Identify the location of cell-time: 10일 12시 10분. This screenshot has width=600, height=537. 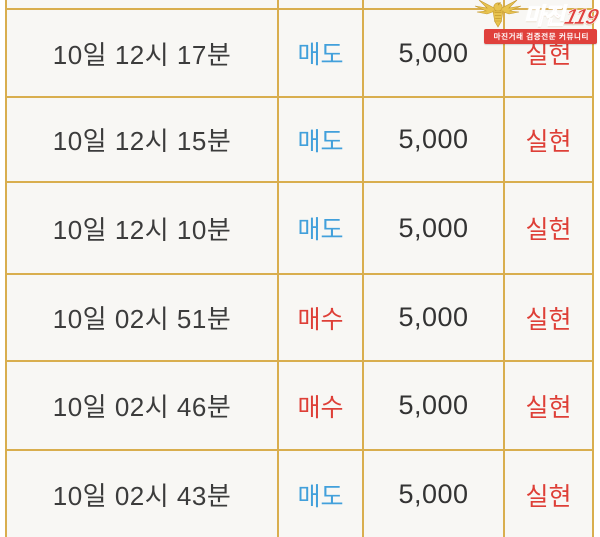
(143, 228).